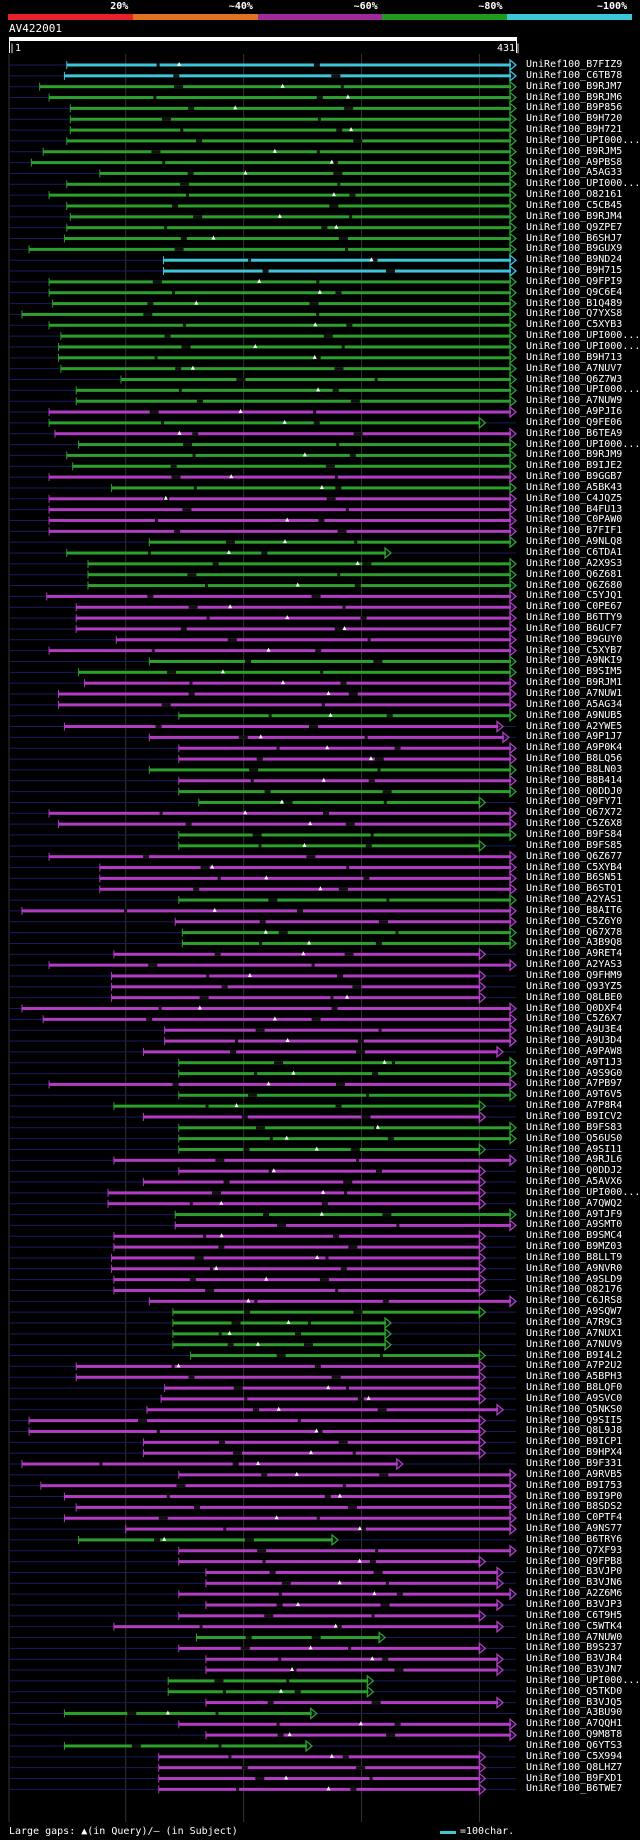 The width and height of the screenshot is (640, 1840). I want to click on hit-label: UniRef100_Q6Z681, so click(574, 574).